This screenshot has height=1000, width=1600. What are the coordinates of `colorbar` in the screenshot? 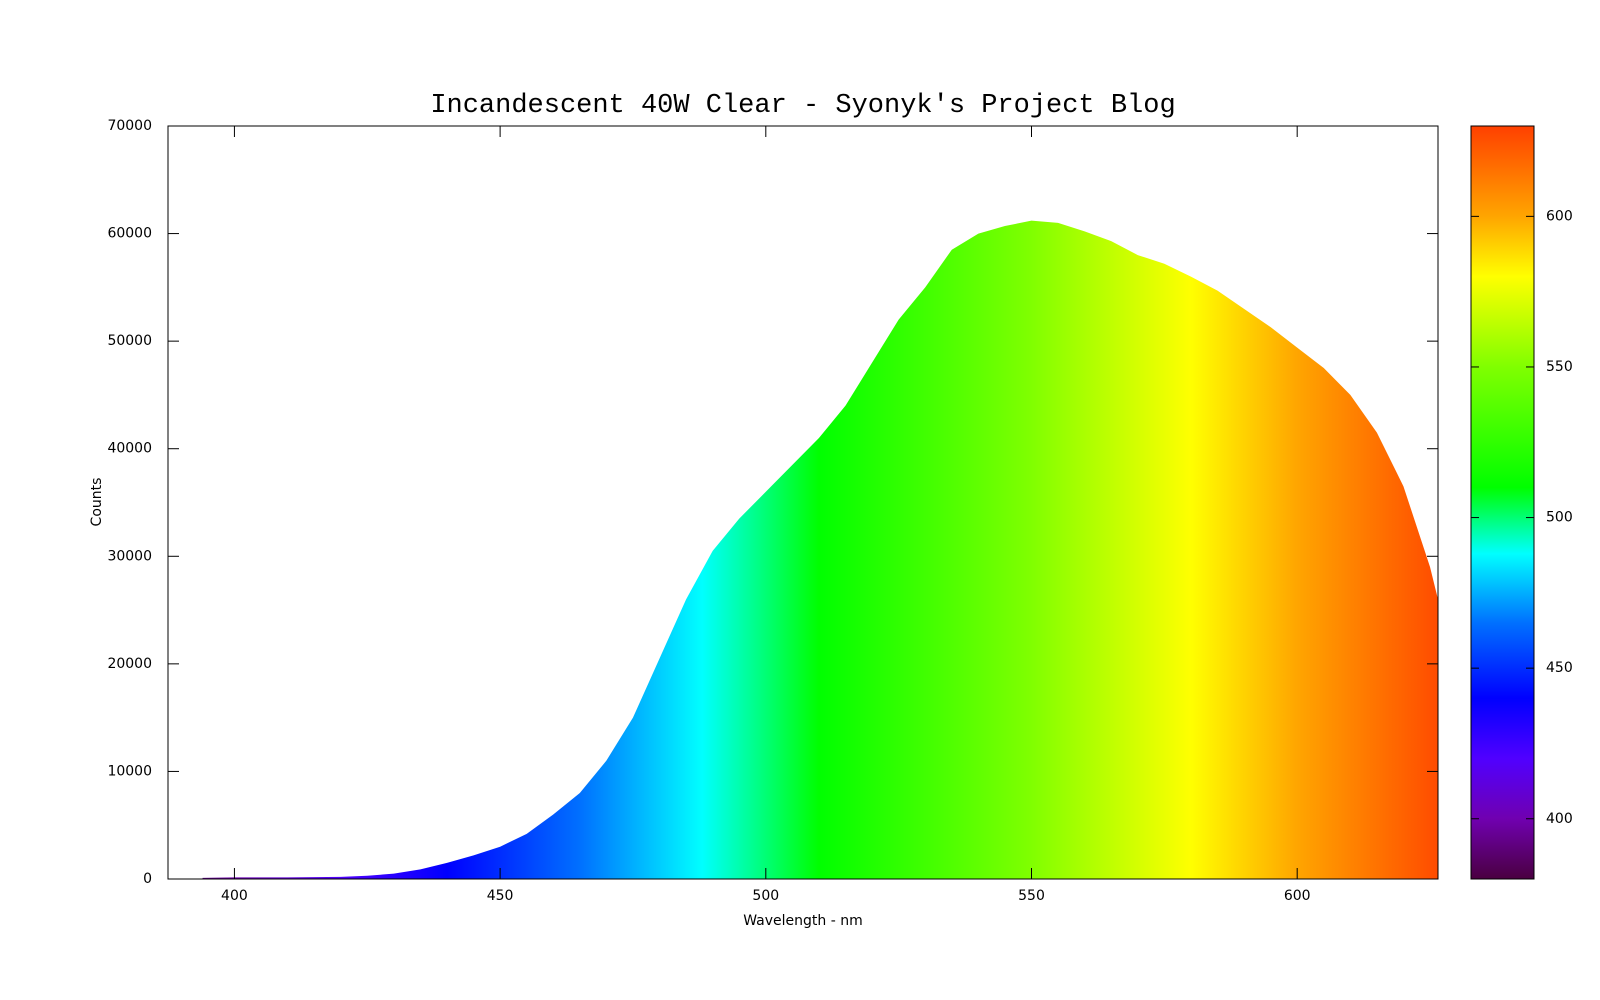 It's located at (1502, 502).